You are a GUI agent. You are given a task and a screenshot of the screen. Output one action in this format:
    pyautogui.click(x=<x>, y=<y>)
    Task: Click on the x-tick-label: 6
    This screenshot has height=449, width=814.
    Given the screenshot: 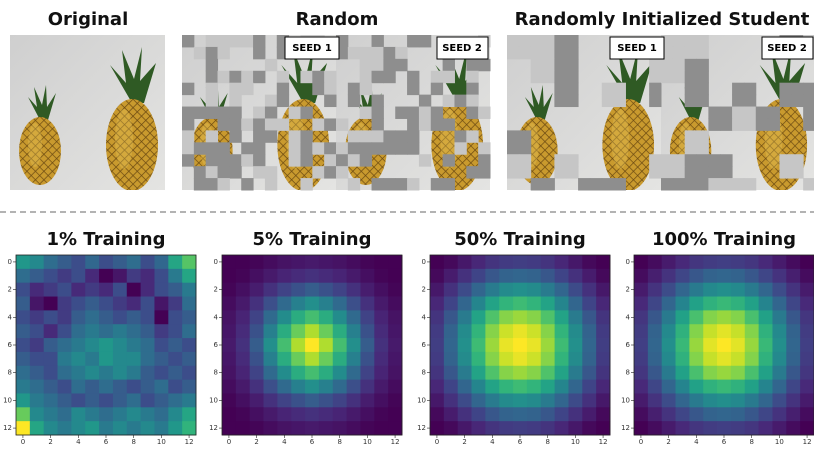 What is the action you would take?
    pyautogui.click(x=520, y=441)
    